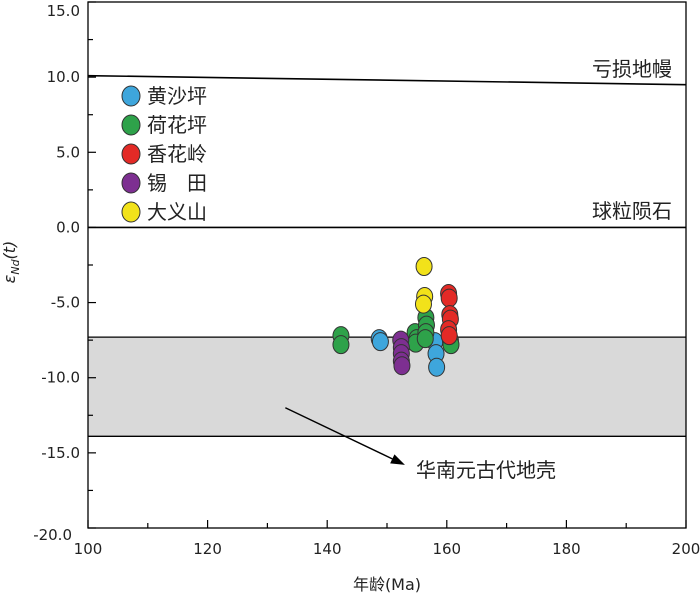  What do you see at coordinates (686, 549) in the screenshot?
I see `x-tick-label: 200` at bounding box center [686, 549].